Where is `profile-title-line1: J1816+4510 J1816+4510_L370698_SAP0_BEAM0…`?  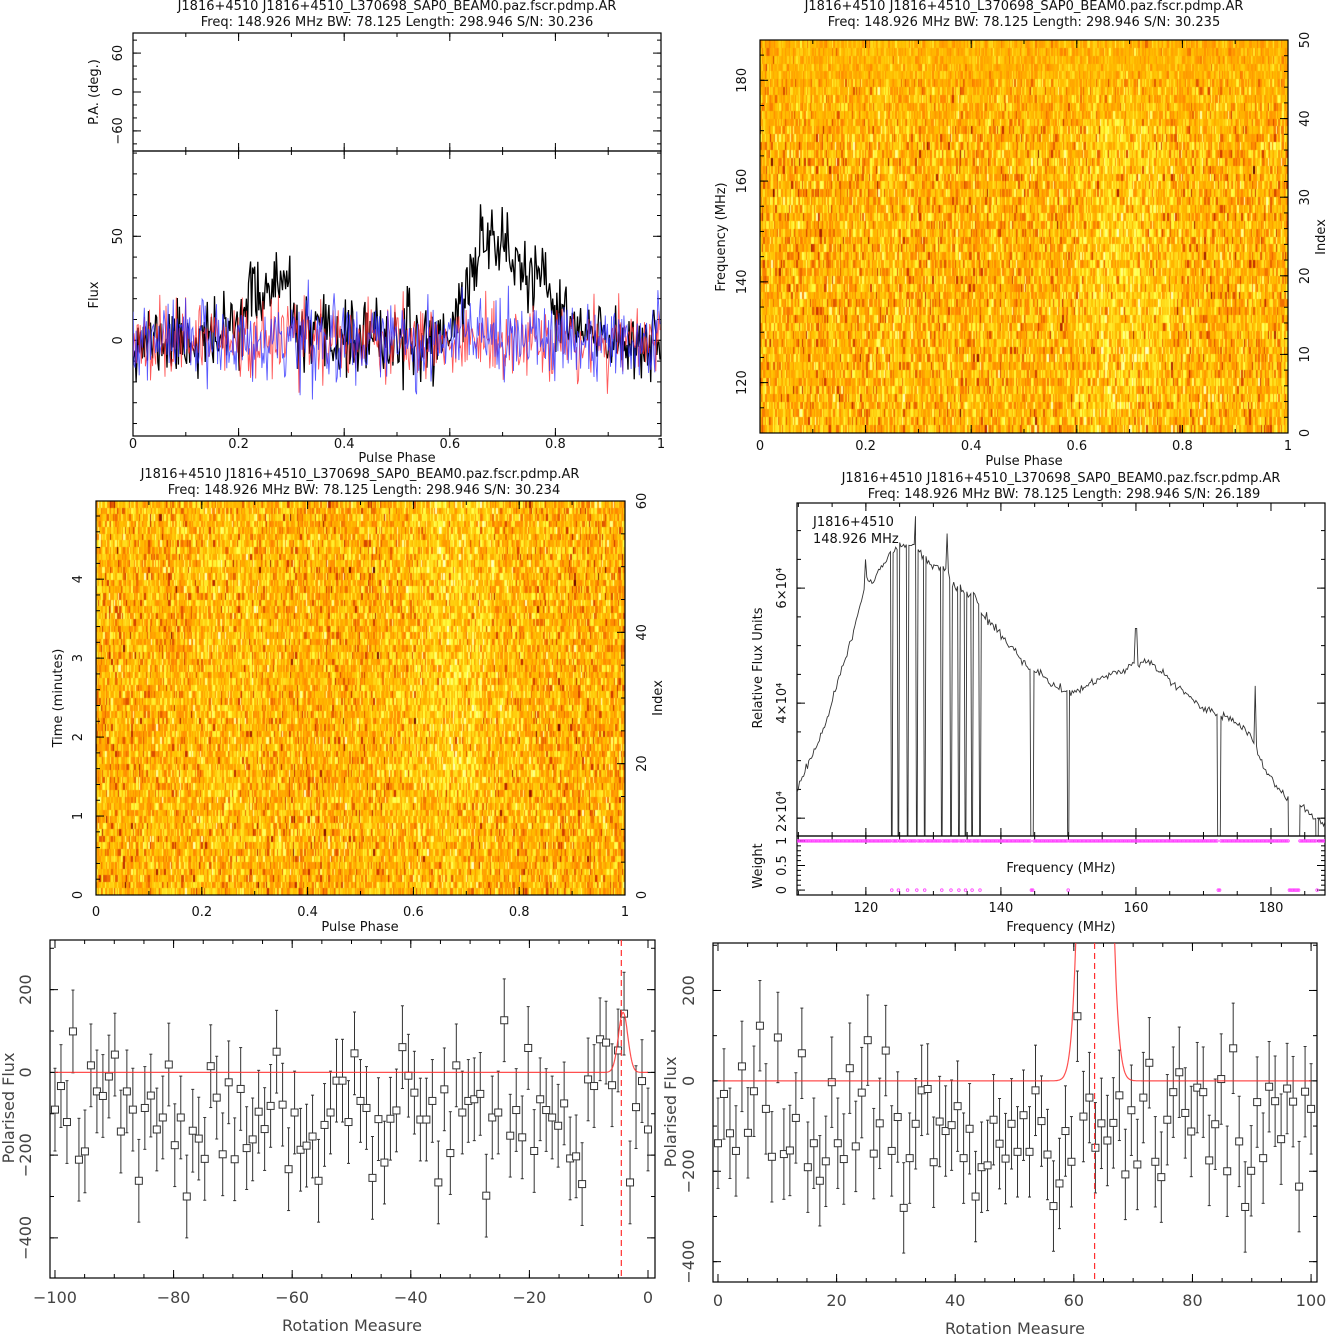
profile-title-line1: J1816+4510 J1816+4510_L370698_SAP0_BEAM0… is located at coordinates (397, 7).